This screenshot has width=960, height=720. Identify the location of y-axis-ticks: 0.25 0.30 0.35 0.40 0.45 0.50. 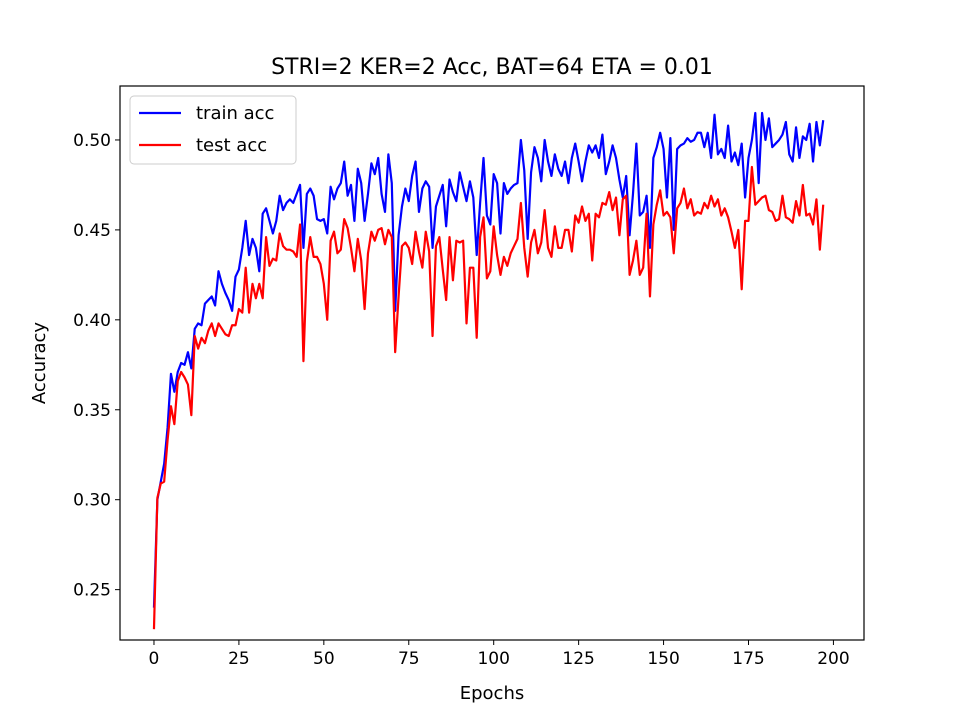
(96, 366).